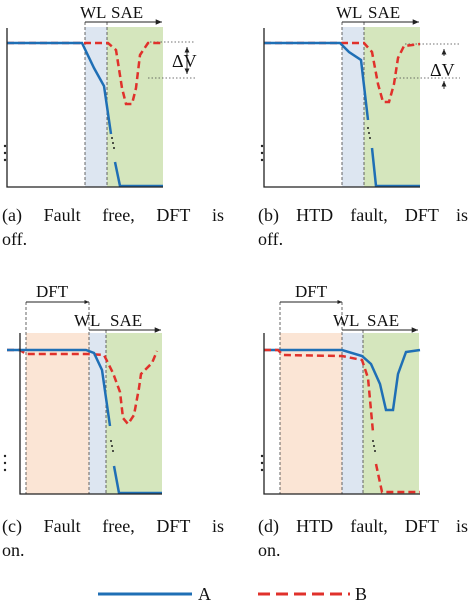 The width and height of the screenshot is (468, 604). I want to click on panel-c: DFT WL SAE, so click(82, 388).